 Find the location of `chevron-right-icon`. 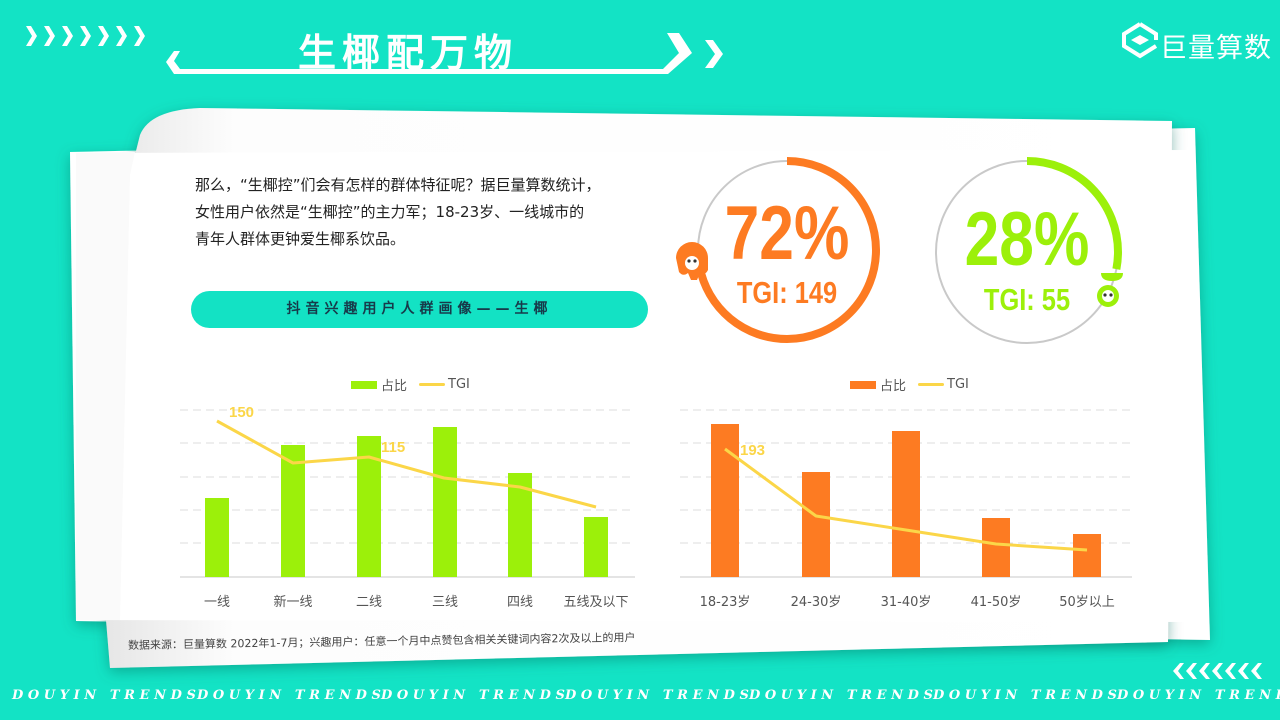

chevron-right-icon is located at coordinates (714, 54).